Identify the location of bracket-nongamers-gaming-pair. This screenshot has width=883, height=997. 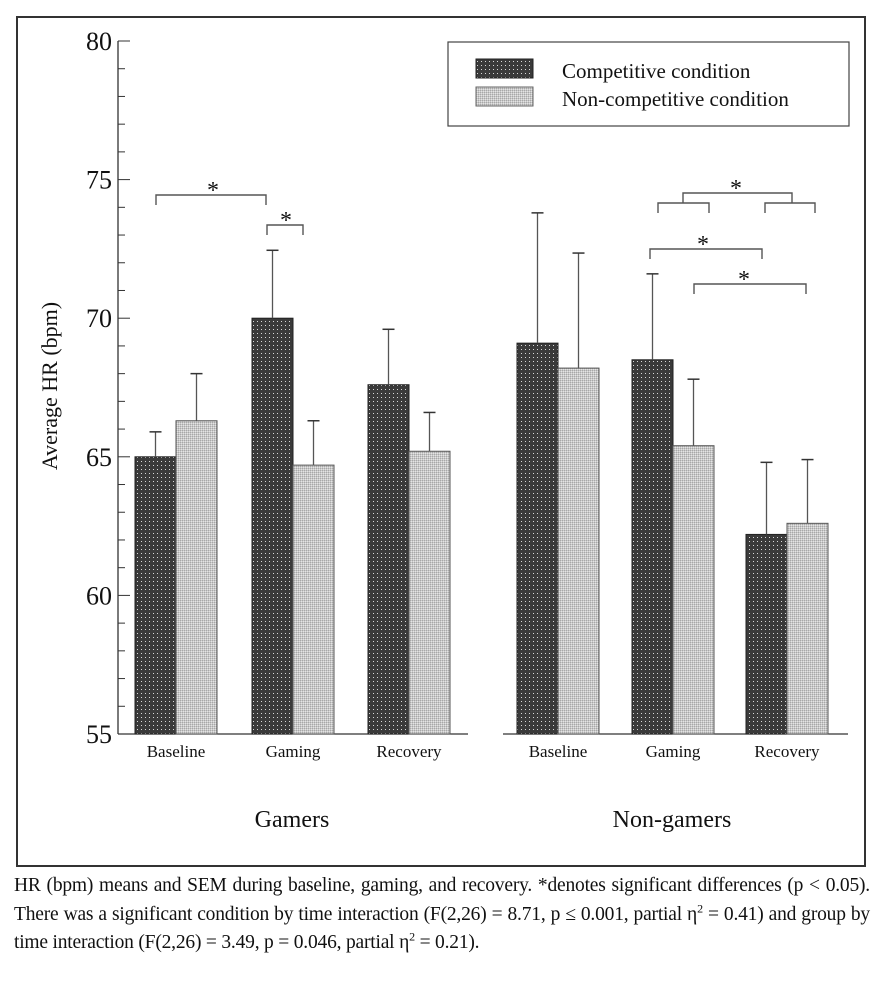
(683, 207).